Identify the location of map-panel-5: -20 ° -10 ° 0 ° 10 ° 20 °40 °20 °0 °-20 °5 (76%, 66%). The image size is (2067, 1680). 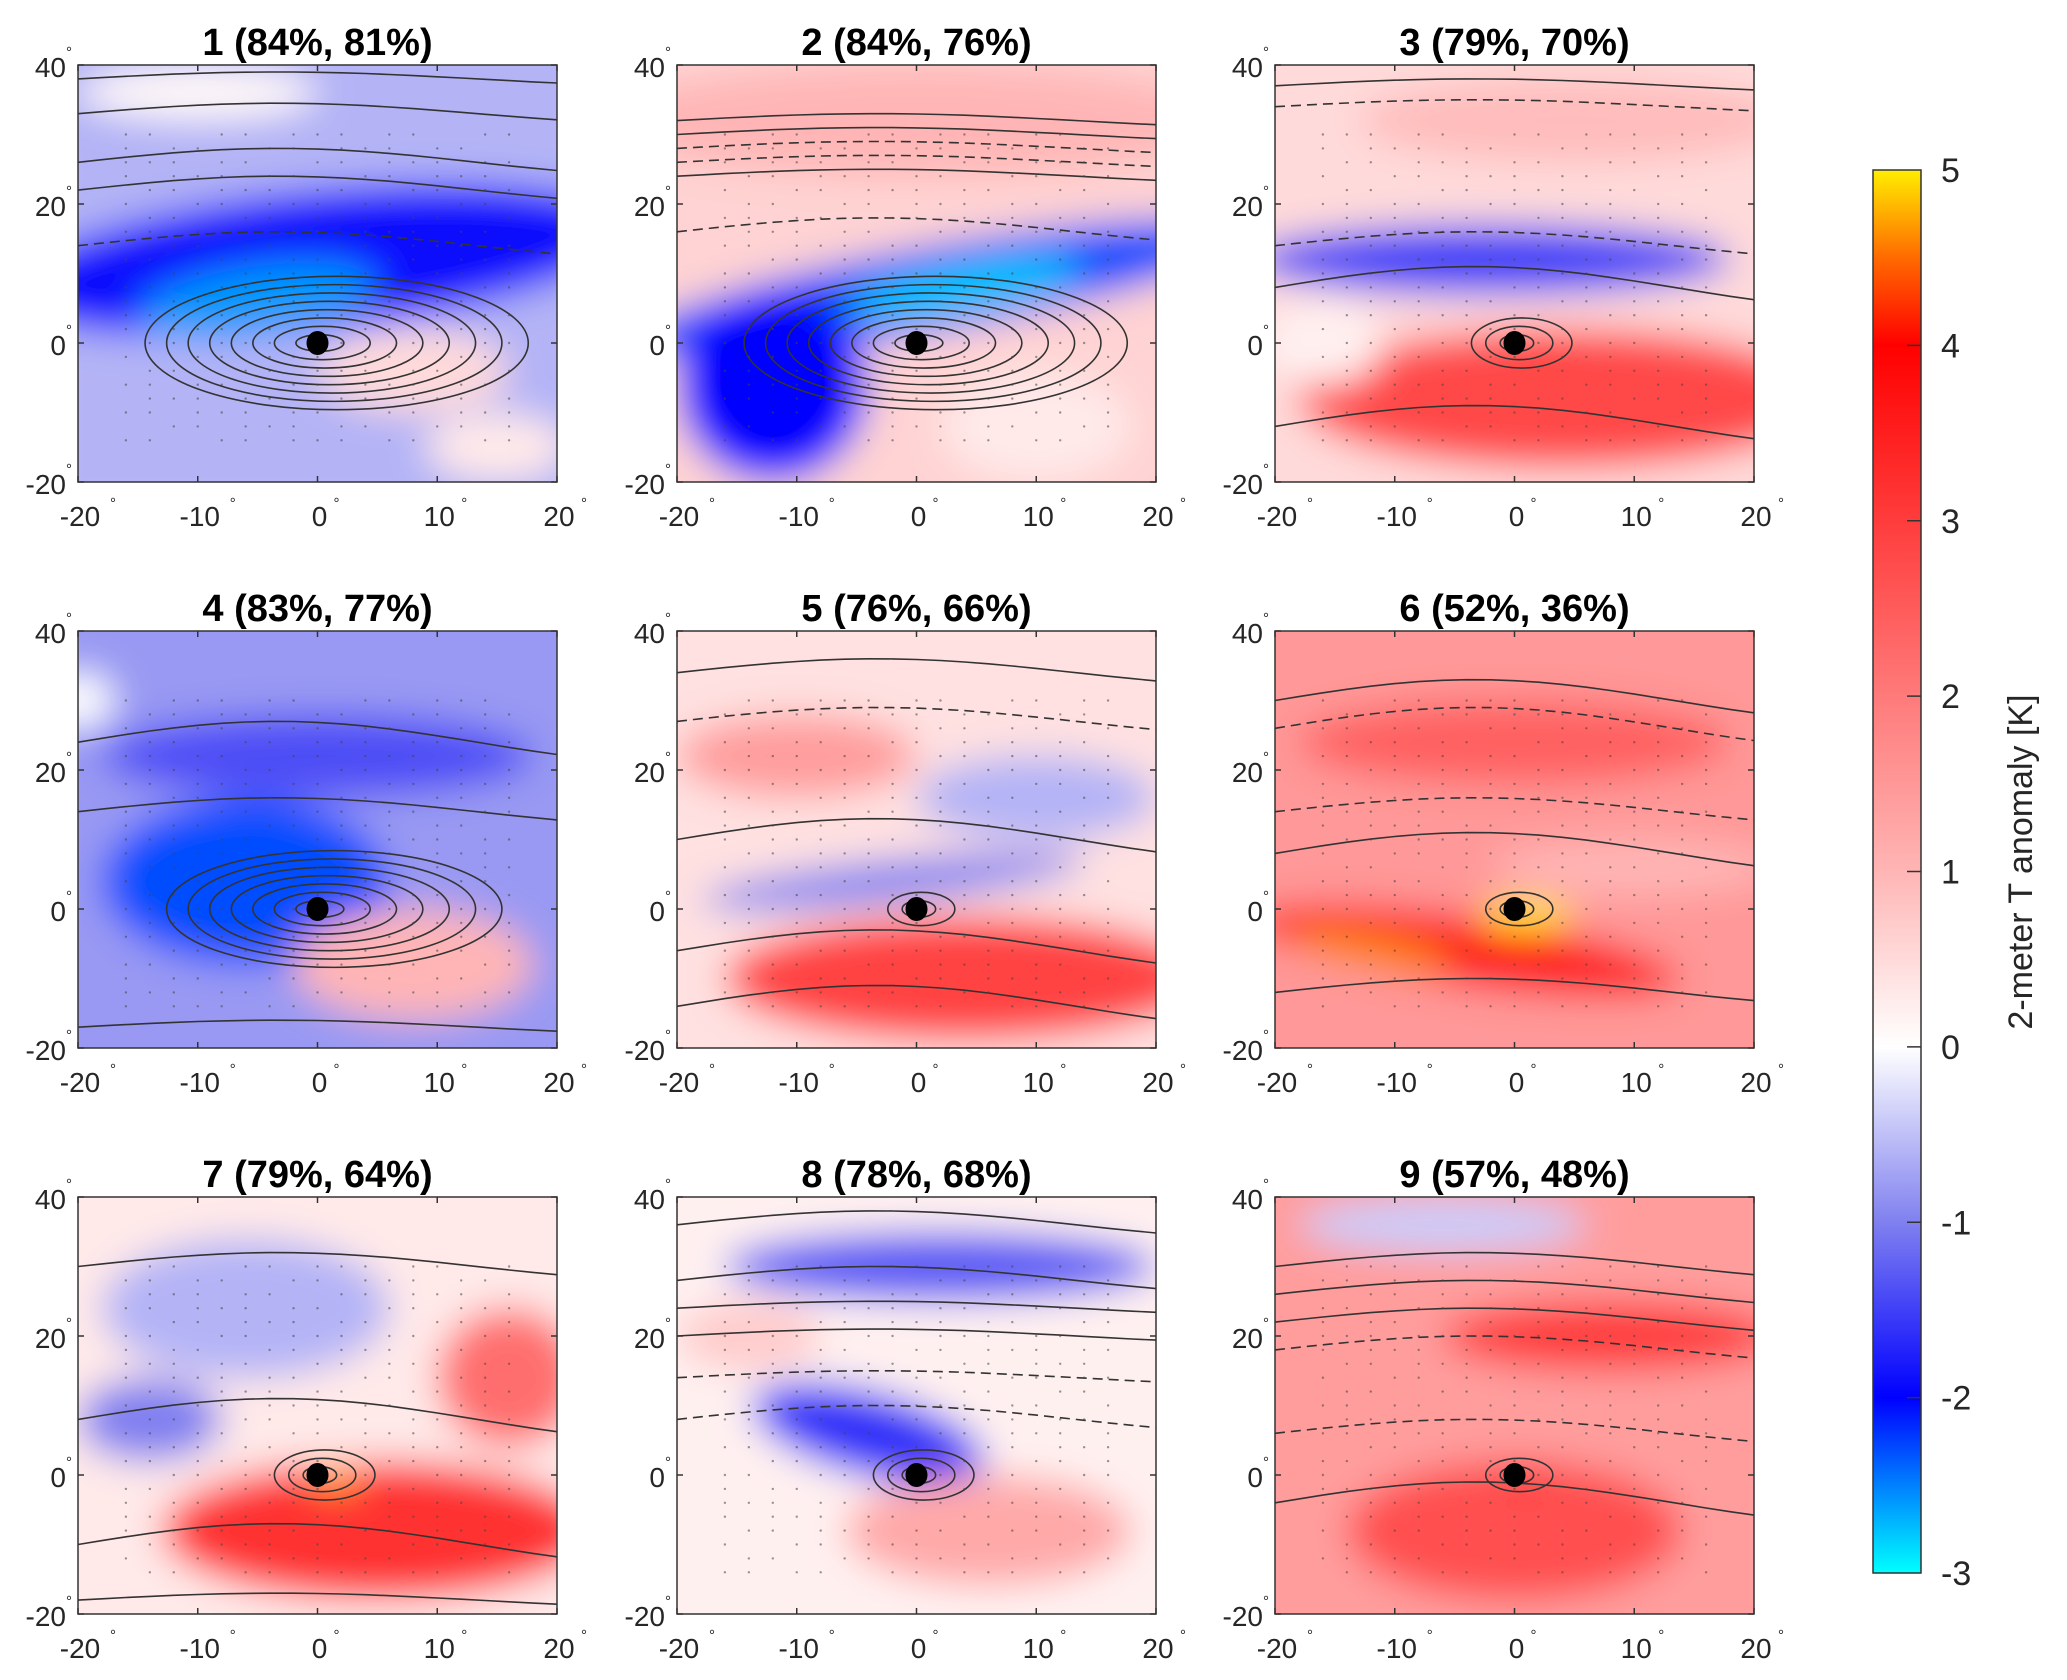
(905, 843).